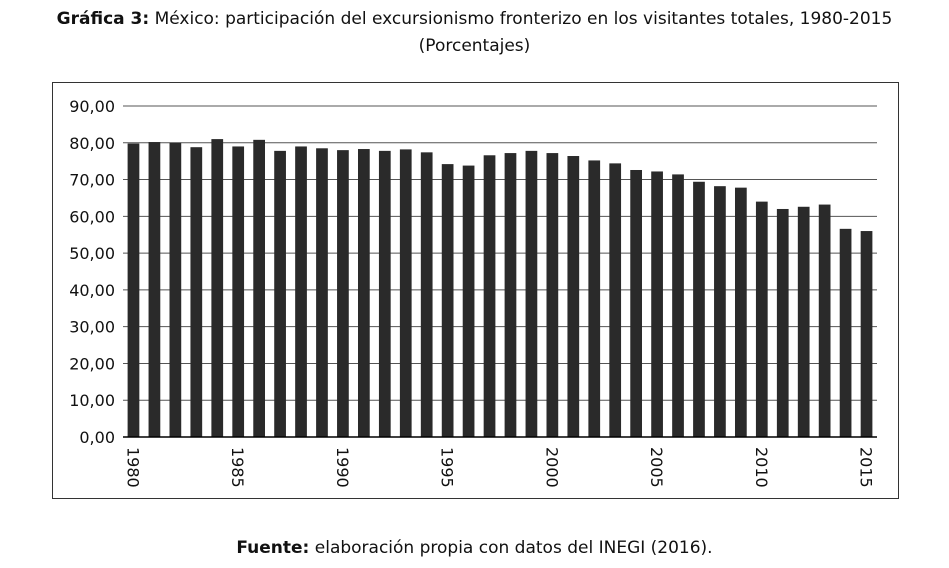 The height and width of the screenshot is (568, 949). I want to click on bar-1991, so click(363, 293).